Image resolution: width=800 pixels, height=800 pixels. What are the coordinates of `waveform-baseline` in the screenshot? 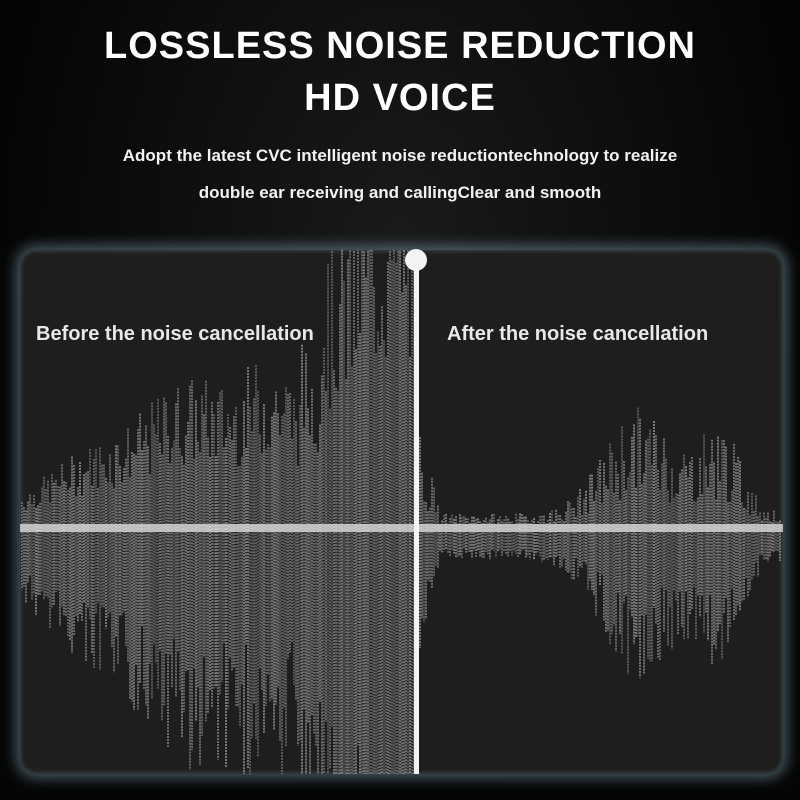 It's located at (401, 528).